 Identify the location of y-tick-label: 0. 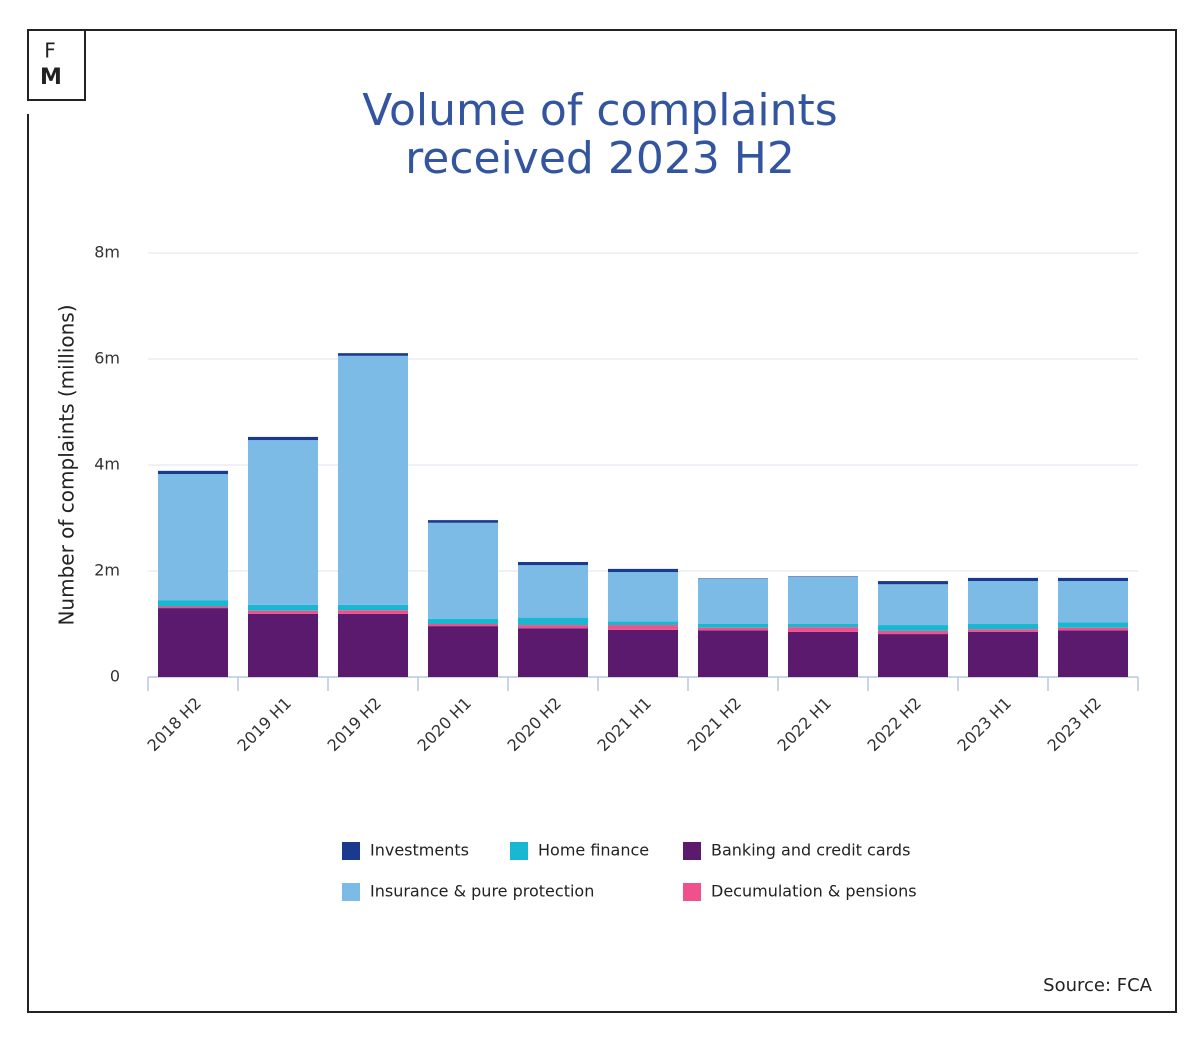
(115, 676).